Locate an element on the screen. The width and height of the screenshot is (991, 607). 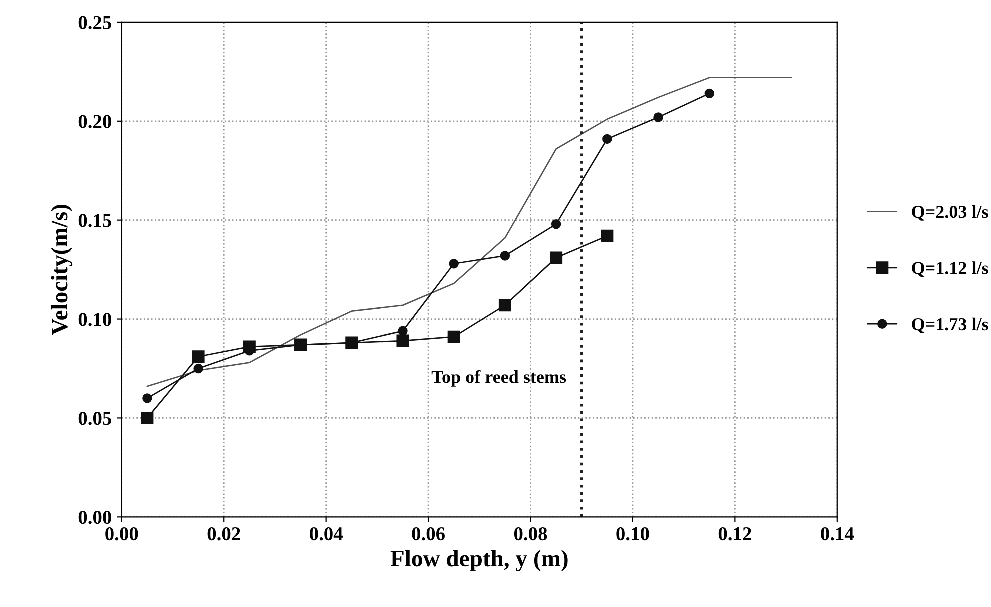
y-tick-label: 0.05 is located at coordinates (95, 419).